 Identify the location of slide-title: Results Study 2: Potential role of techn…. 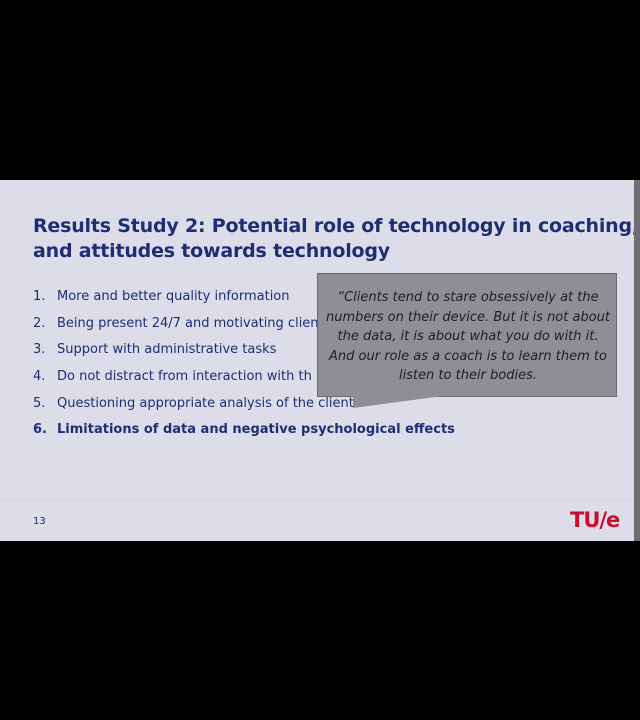
(333, 239).